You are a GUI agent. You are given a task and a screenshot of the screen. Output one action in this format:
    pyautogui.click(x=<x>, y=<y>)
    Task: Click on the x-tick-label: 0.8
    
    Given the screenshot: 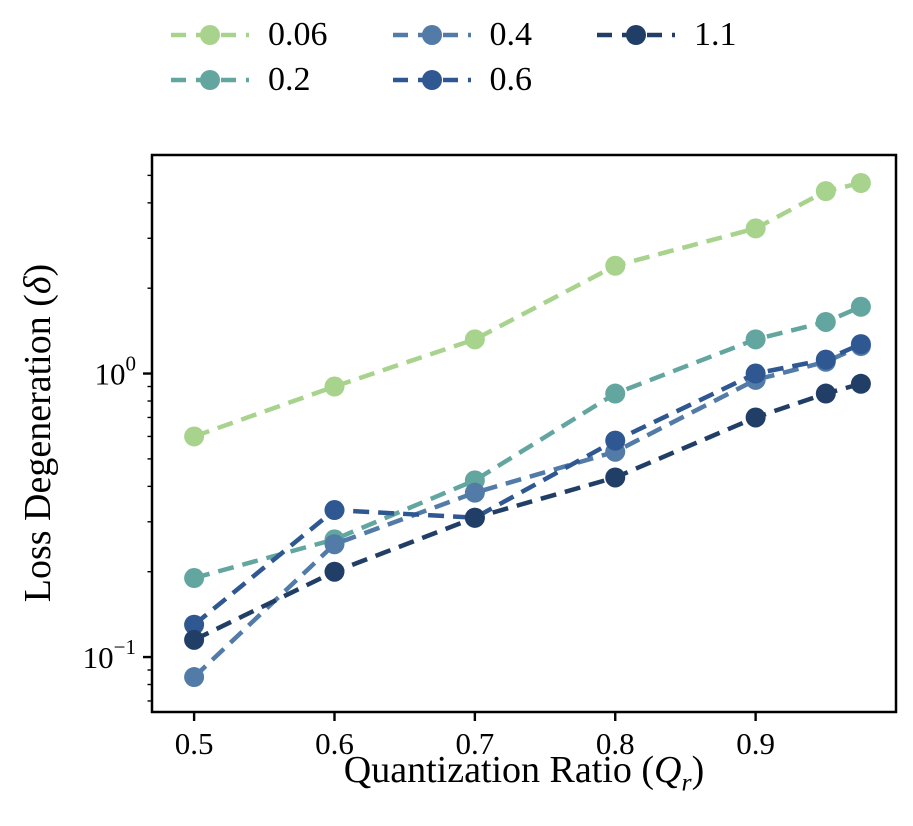 What is the action you would take?
    pyautogui.click(x=615, y=743)
    